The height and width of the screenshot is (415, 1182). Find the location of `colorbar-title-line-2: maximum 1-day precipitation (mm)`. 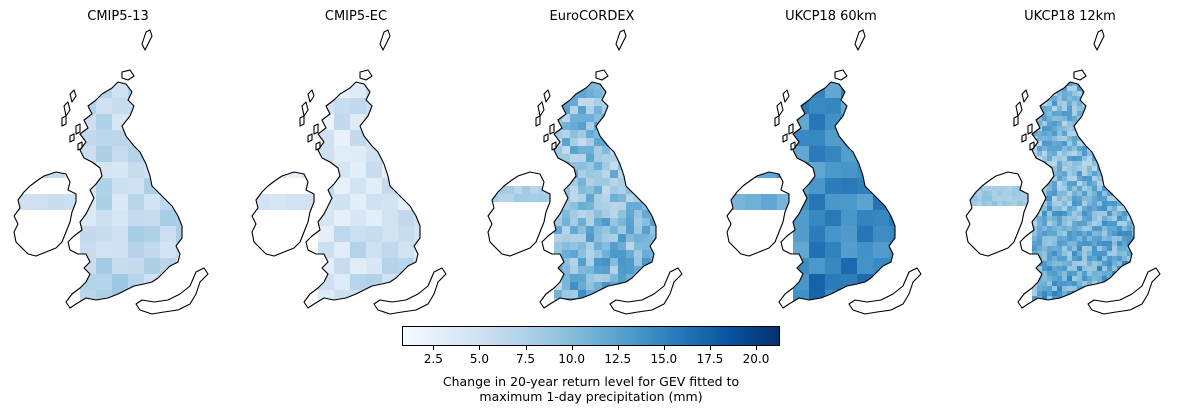

colorbar-title-line-2: maximum 1-day precipitation (mm) is located at coordinates (591, 396).